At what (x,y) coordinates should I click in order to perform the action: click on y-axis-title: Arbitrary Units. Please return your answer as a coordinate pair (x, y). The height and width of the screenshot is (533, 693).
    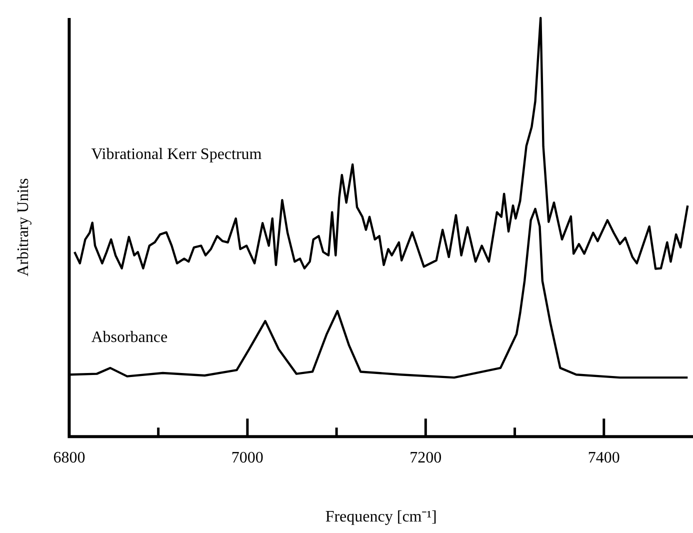
    Looking at the image, I should click on (23, 227).